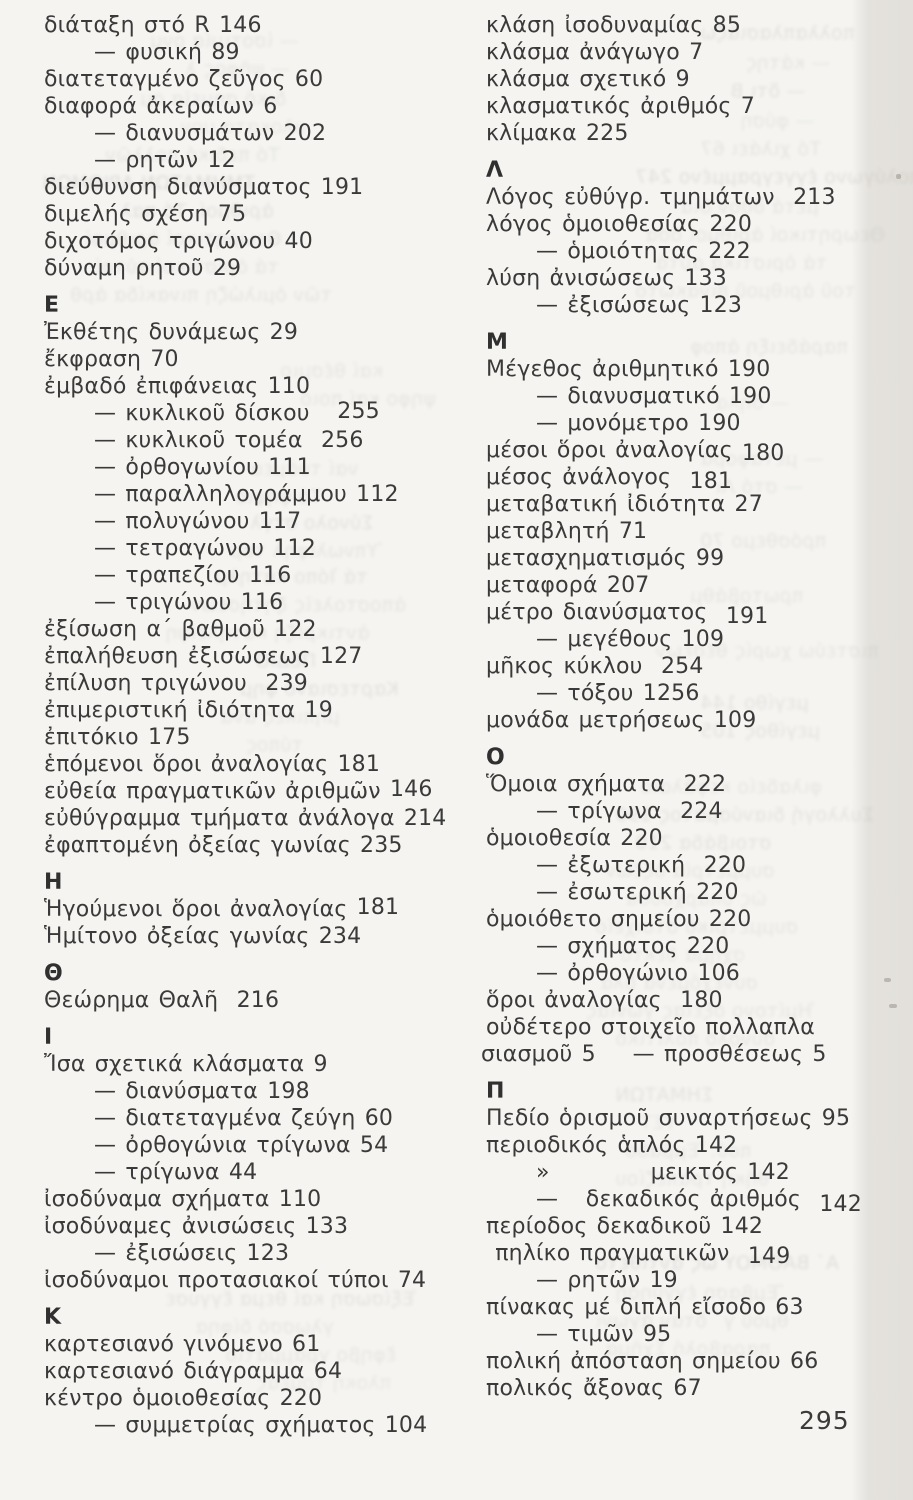 This screenshot has width=913, height=1500. Describe the element at coordinates (585, 1334) in the screenshot. I see `index-term: — τιμῶν` at that location.